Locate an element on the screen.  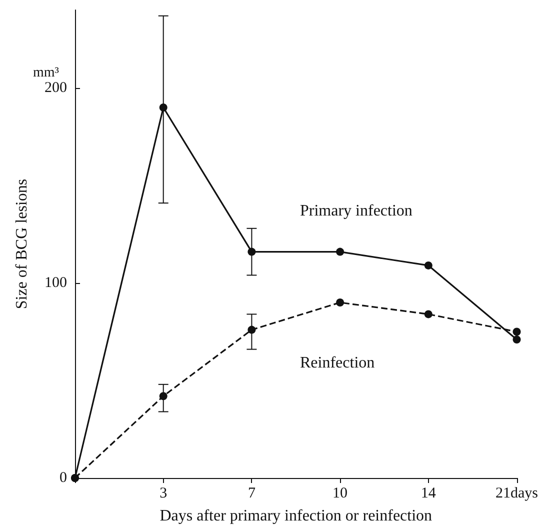
x-axis-title: Days after primary infection or reinfection is located at coordinates (296, 516).